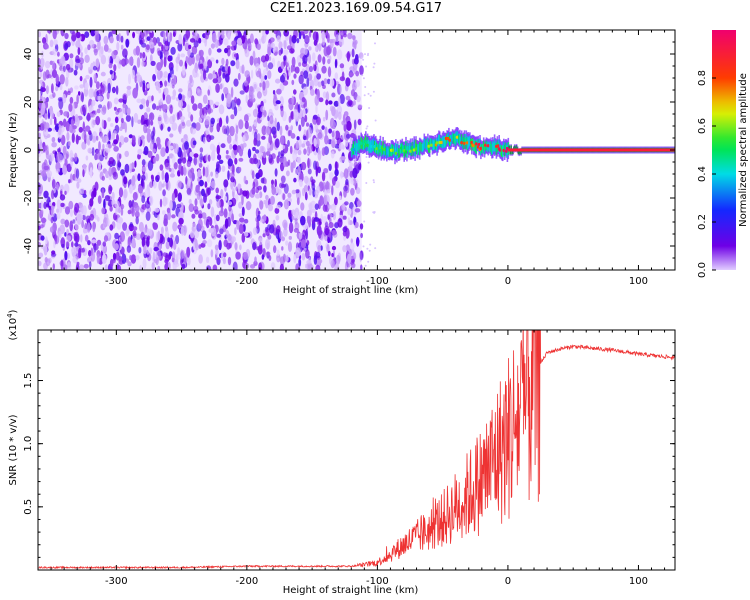 The image size is (750, 600). What do you see at coordinates (28, 150) in the screenshot?
I see `y-tick-label: 0` at bounding box center [28, 150].